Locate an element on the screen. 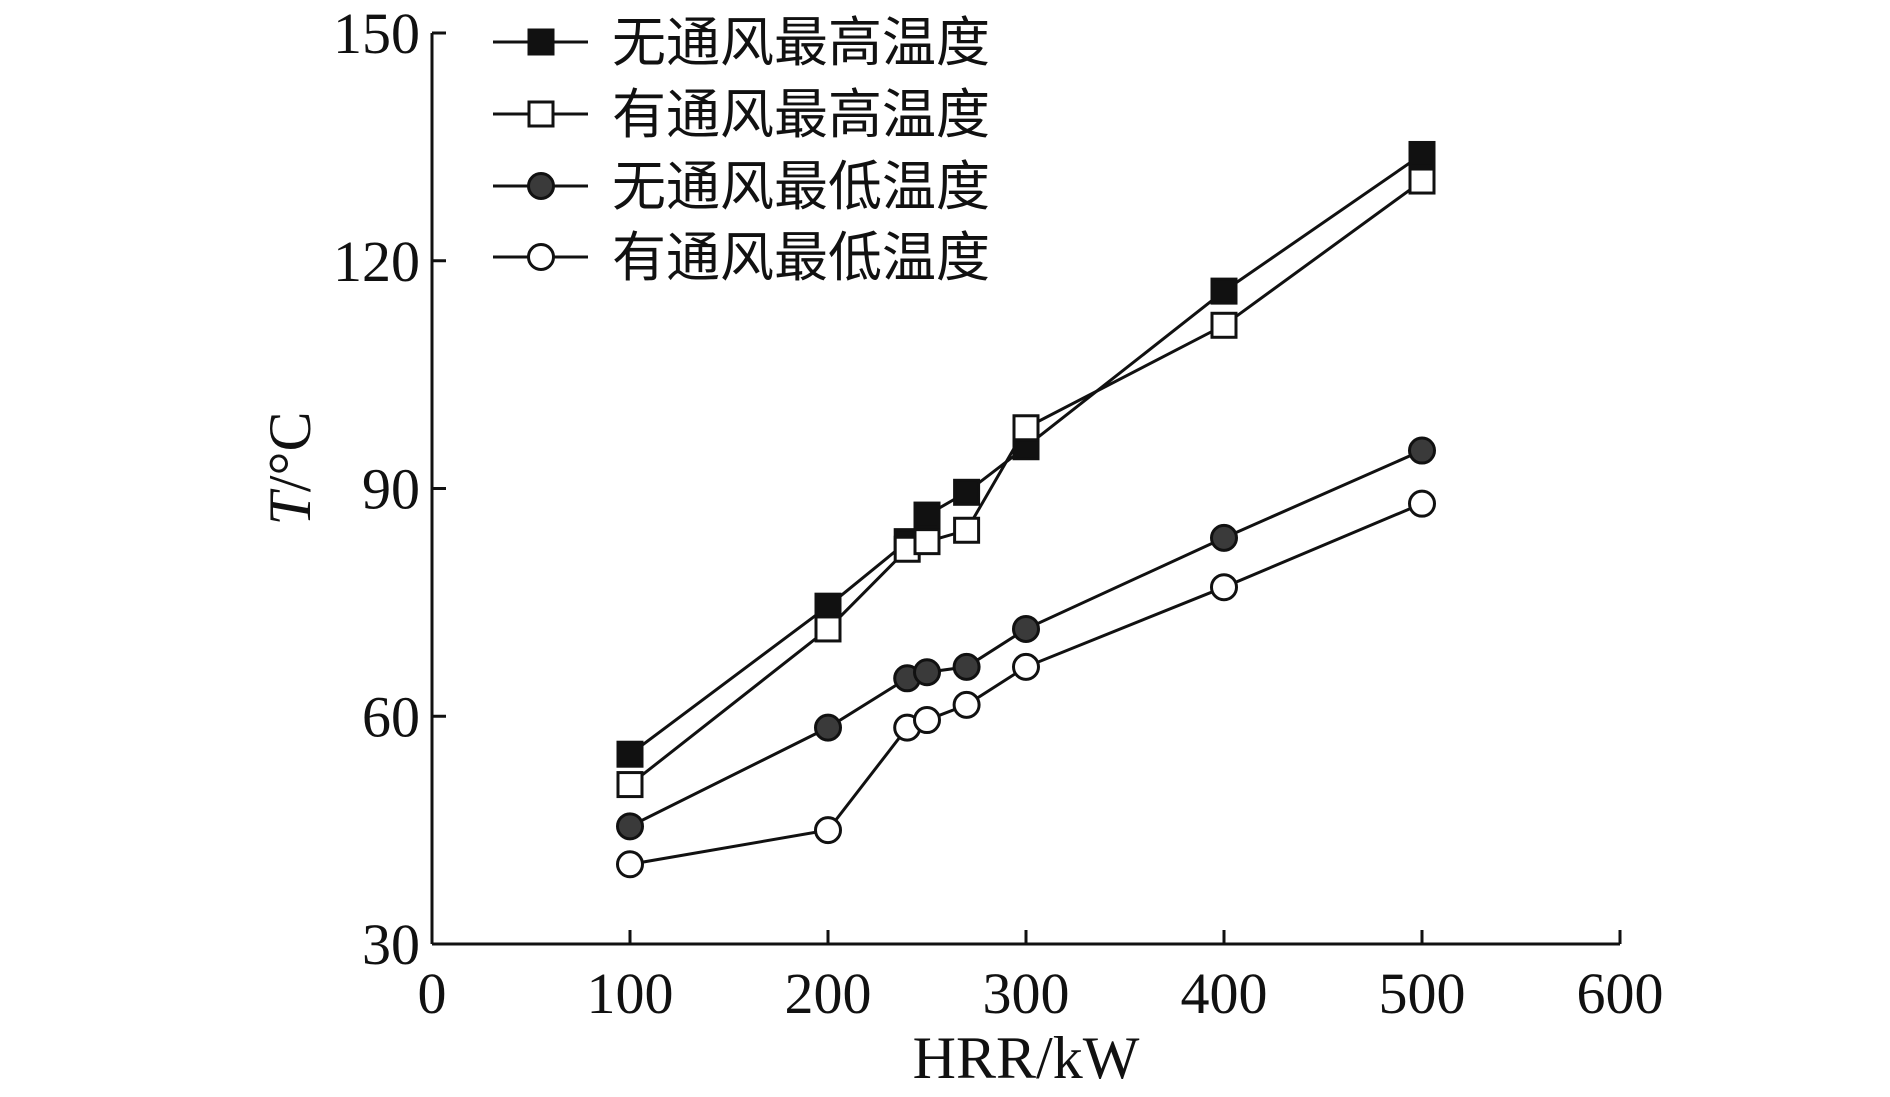 The image size is (1890, 1097). legend-label: 无通风最高温度 is located at coordinates (801, 42).